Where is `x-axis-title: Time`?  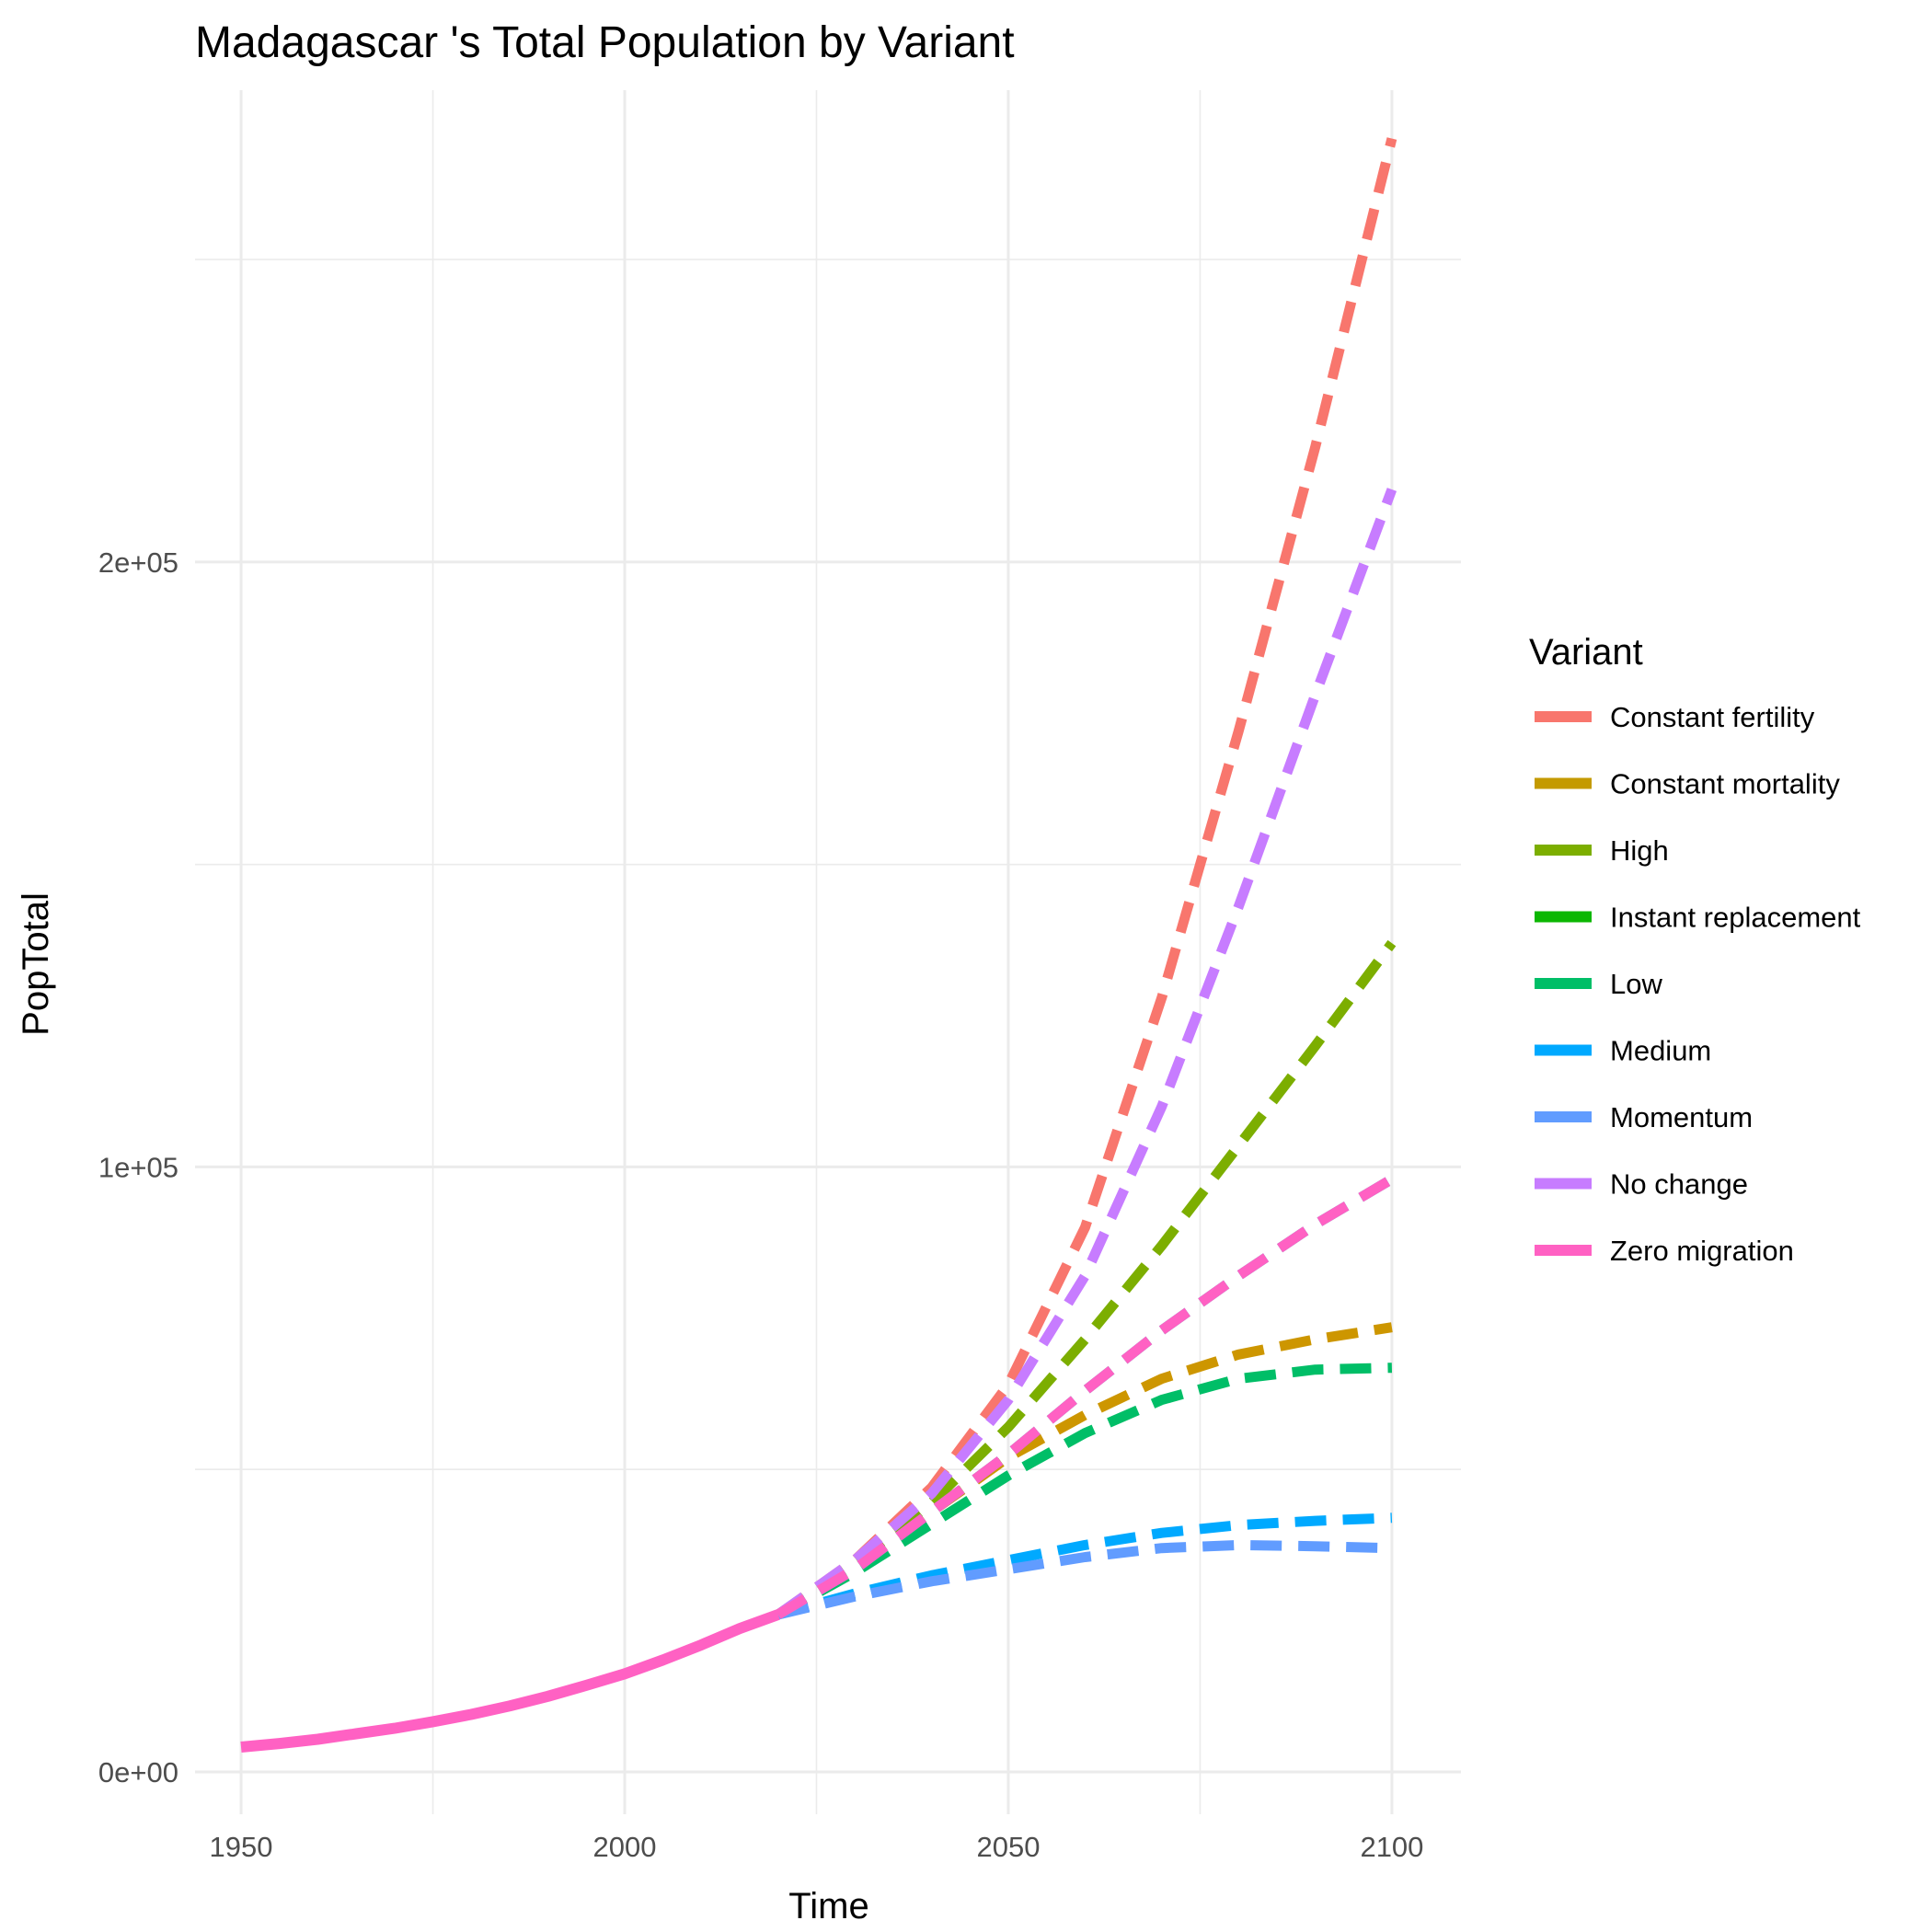 x-axis-title: Time is located at coordinates (828, 1906).